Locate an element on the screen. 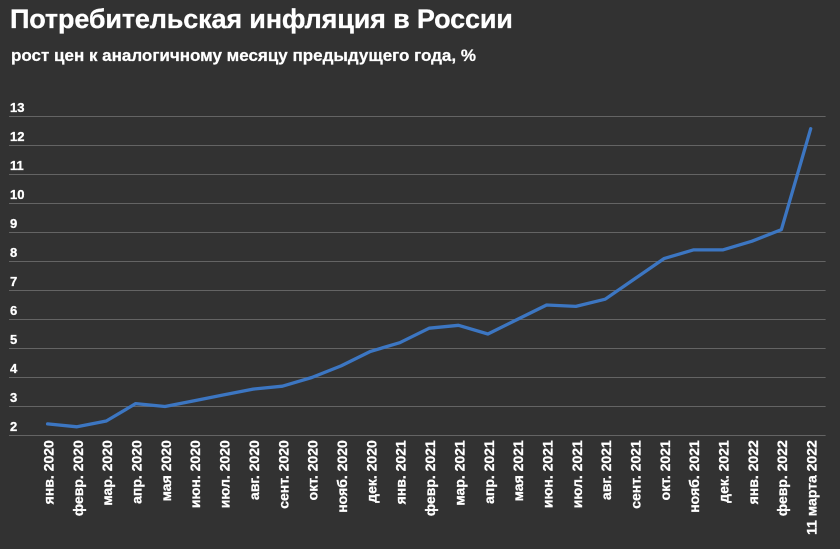 The width and height of the screenshot is (840, 549). svg-text: июл. 2021 is located at coordinates (577, 474).